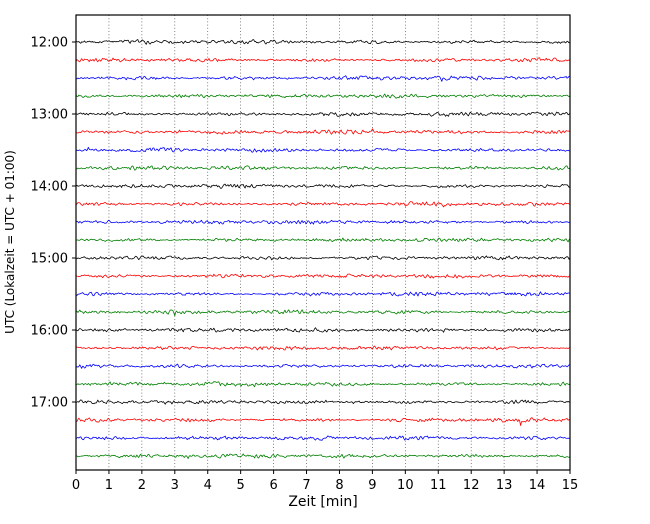 Image resolution: width=650 pixels, height=524 pixels. What do you see at coordinates (49, 403) in the screenshot?
I see `hour-label: 17:00` at bounding box center [49, 403].